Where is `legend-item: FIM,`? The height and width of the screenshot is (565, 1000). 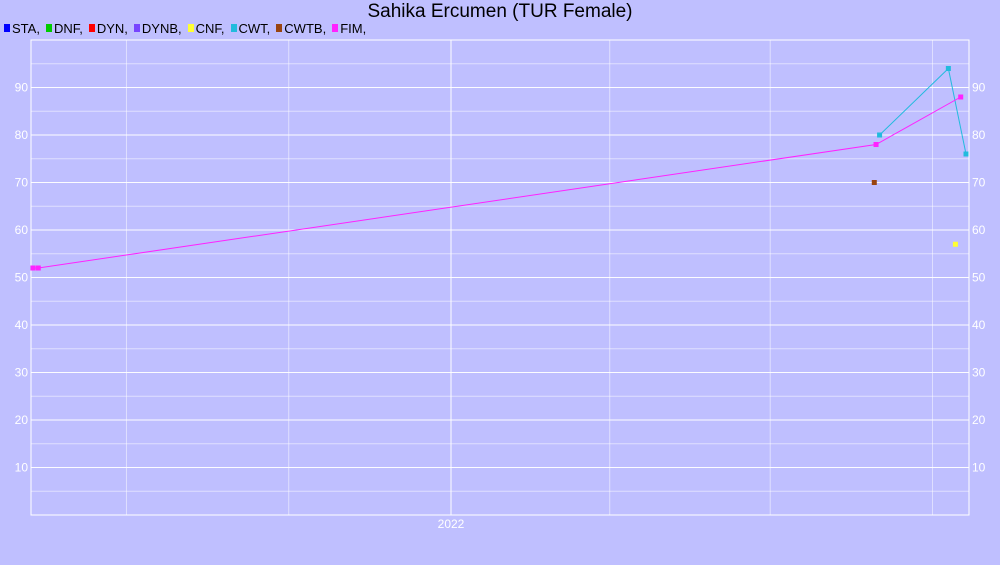 legend-item: FIM, is located at coordinates (349, 28).